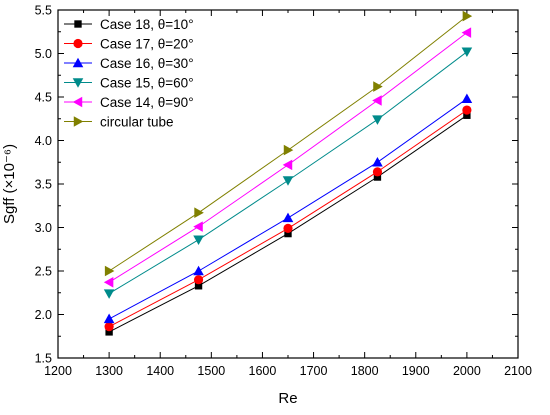 This screenshot has width=550, height=415. Describe the element at coordinates (43, 141) in the screenshot. I see `y-tick-label: 4.0` at that location.